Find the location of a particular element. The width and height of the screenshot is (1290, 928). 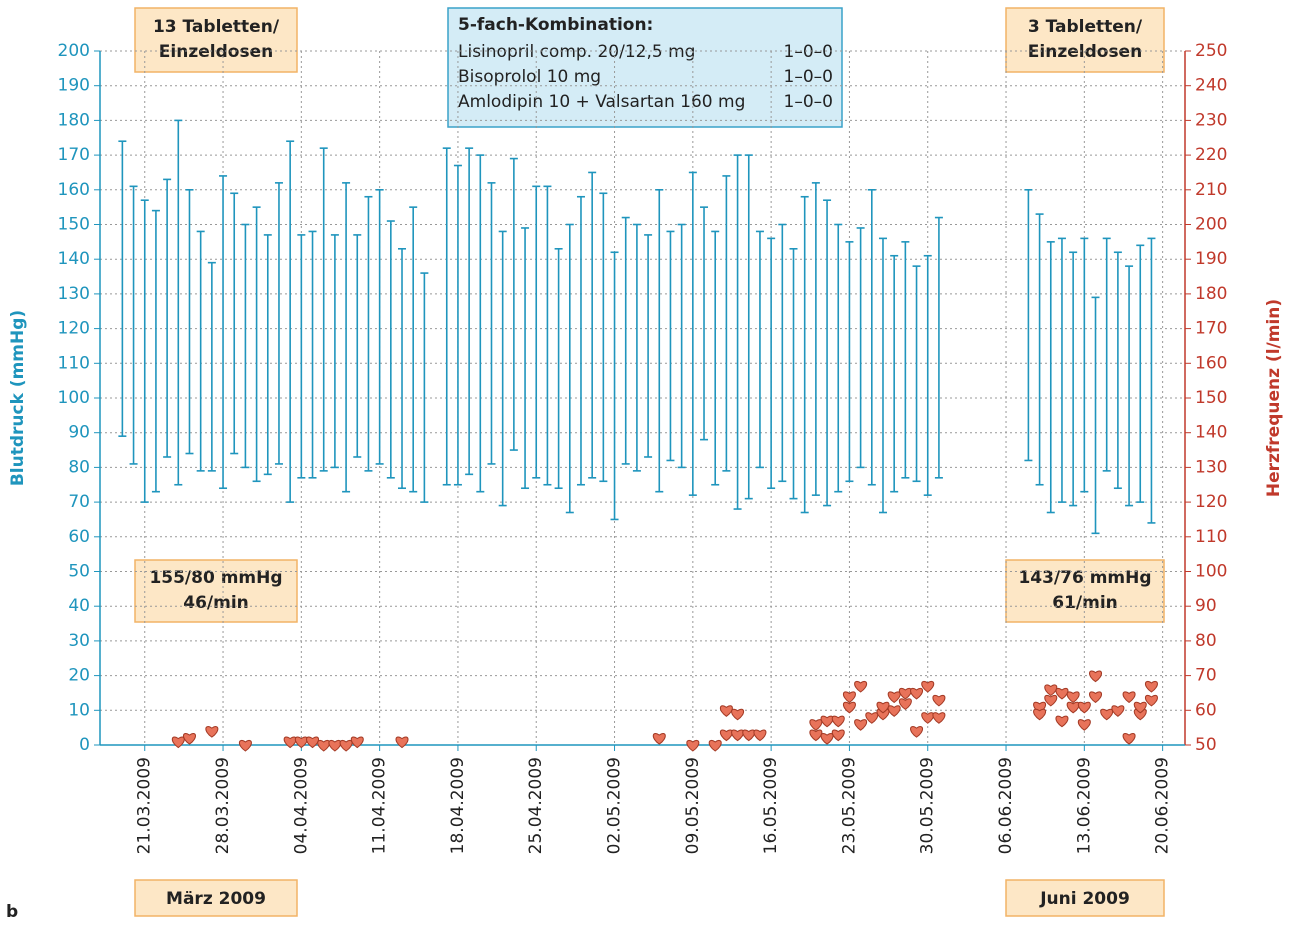

x-tick-label: 02.05.2009 is located at coordinates (615, 805).